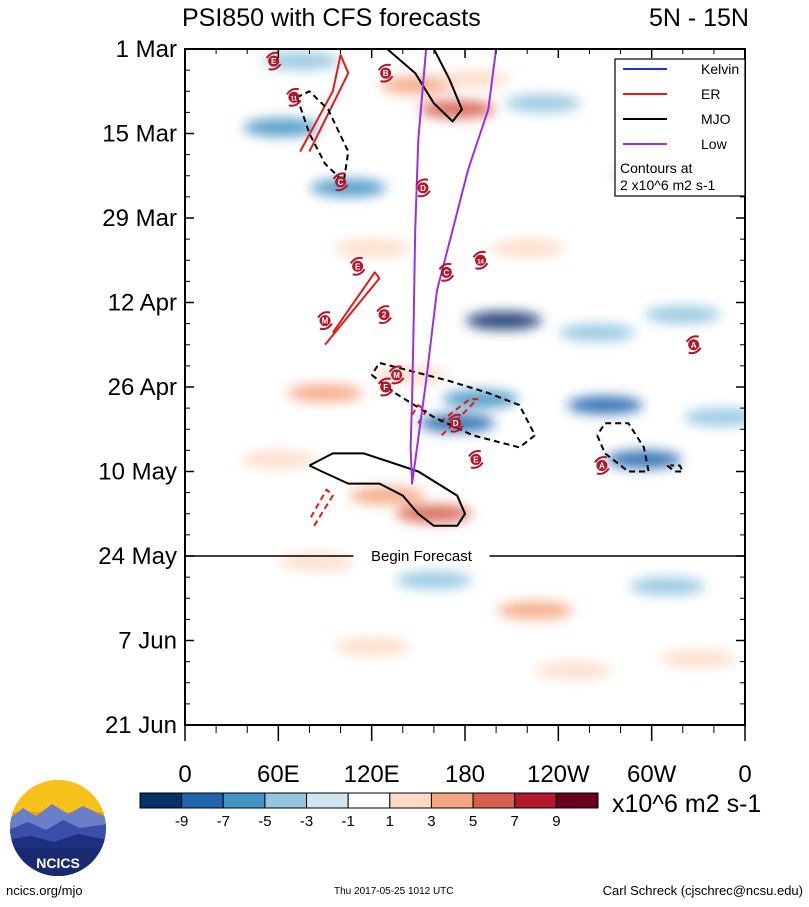  I want to click on footer-url: ncics.org/mjo, so click(44, 890).